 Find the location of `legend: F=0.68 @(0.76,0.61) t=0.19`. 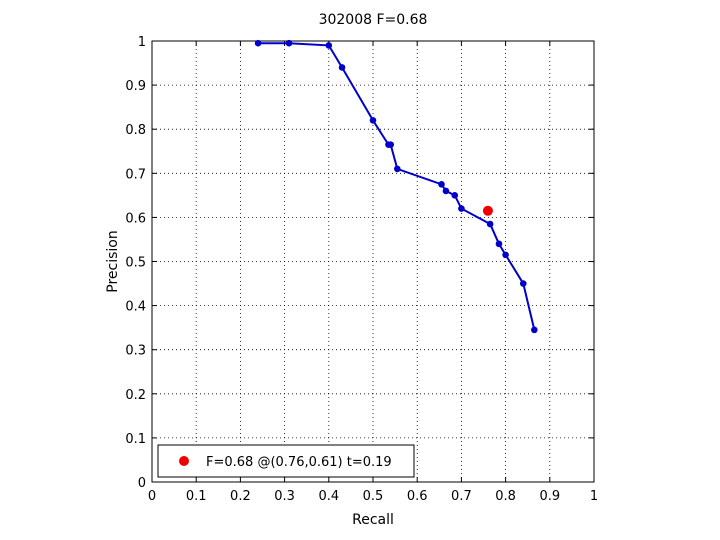

legend: F=0.68 @(0.76,0.61) t=0.19 is located at coordinates (286, 461).